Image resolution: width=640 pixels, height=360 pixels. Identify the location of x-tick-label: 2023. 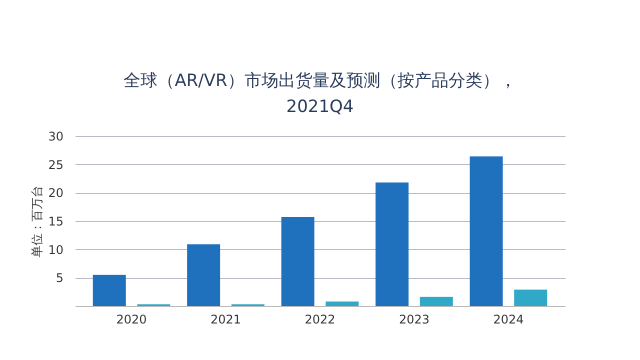
(414, 319).